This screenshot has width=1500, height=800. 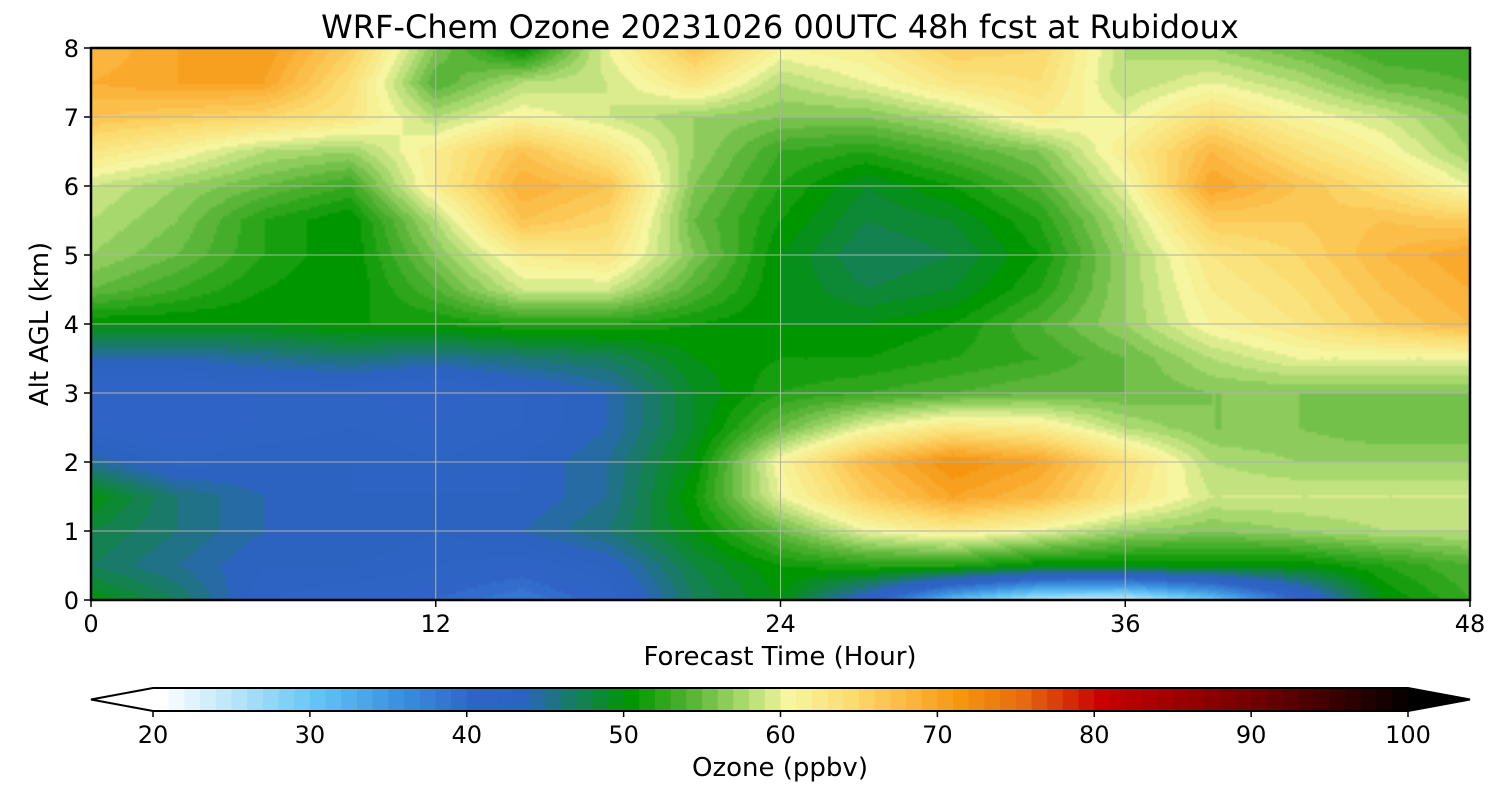 I want to click on y-tick-label: 5, so click(x=71, y=256).